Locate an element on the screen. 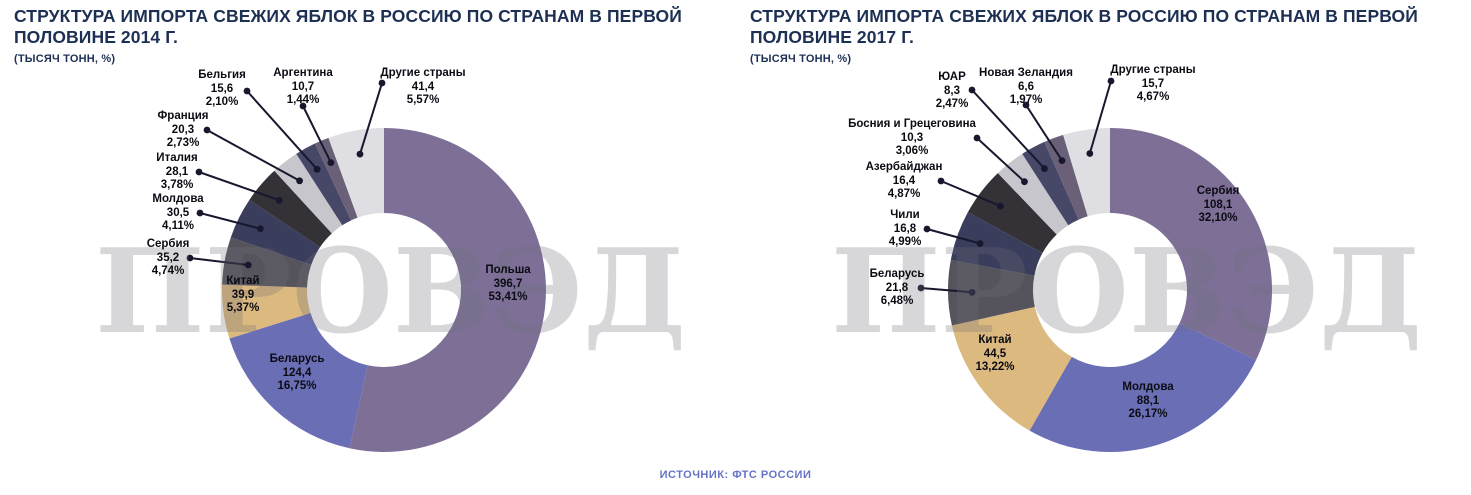 This screenshot has width=1471, height=495. chart1-label-1-value: 88,1 is located at coordinates (1148, 400).